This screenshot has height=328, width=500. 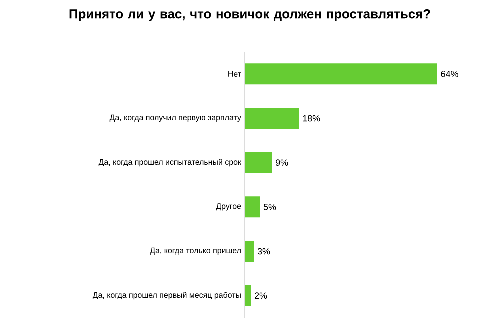 What do you see at coordinates (311, 118) in the screenshot?
I see `data-label: 18%` at bounding box center [311, 118].